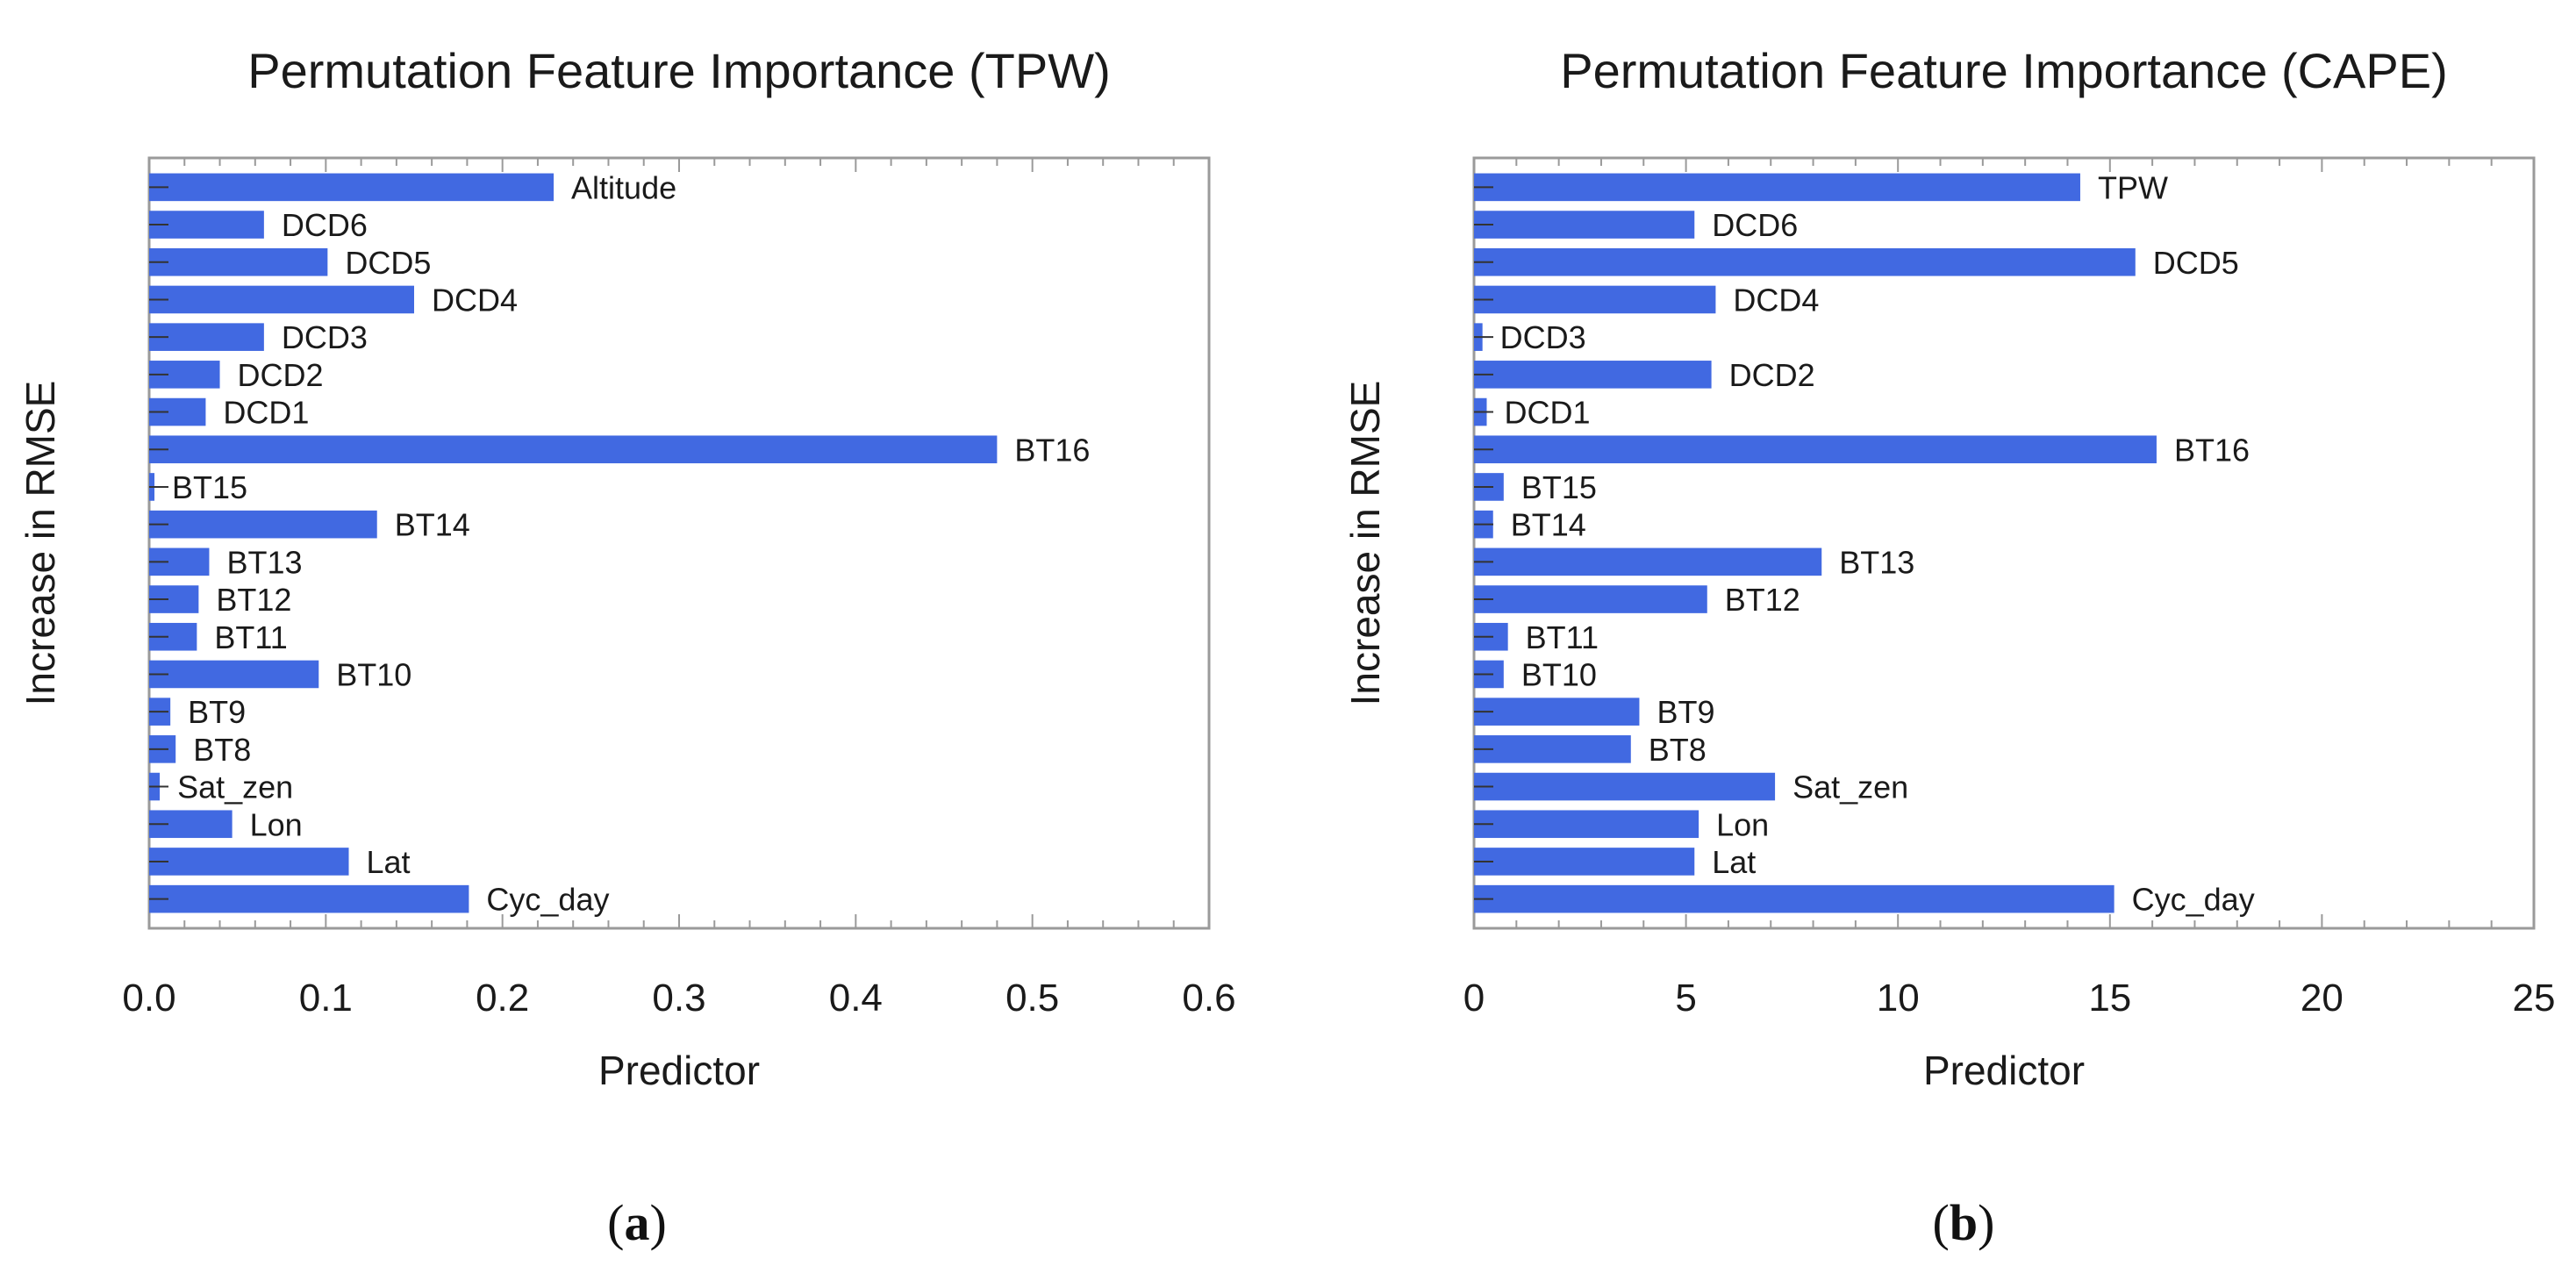 The width and height of the screenshot is (2576, 1288). What do you see at coordinates (637, 1222) in the screenshot?
I see `panel-caption-a: (a)` at bounding box center [637, 1222].